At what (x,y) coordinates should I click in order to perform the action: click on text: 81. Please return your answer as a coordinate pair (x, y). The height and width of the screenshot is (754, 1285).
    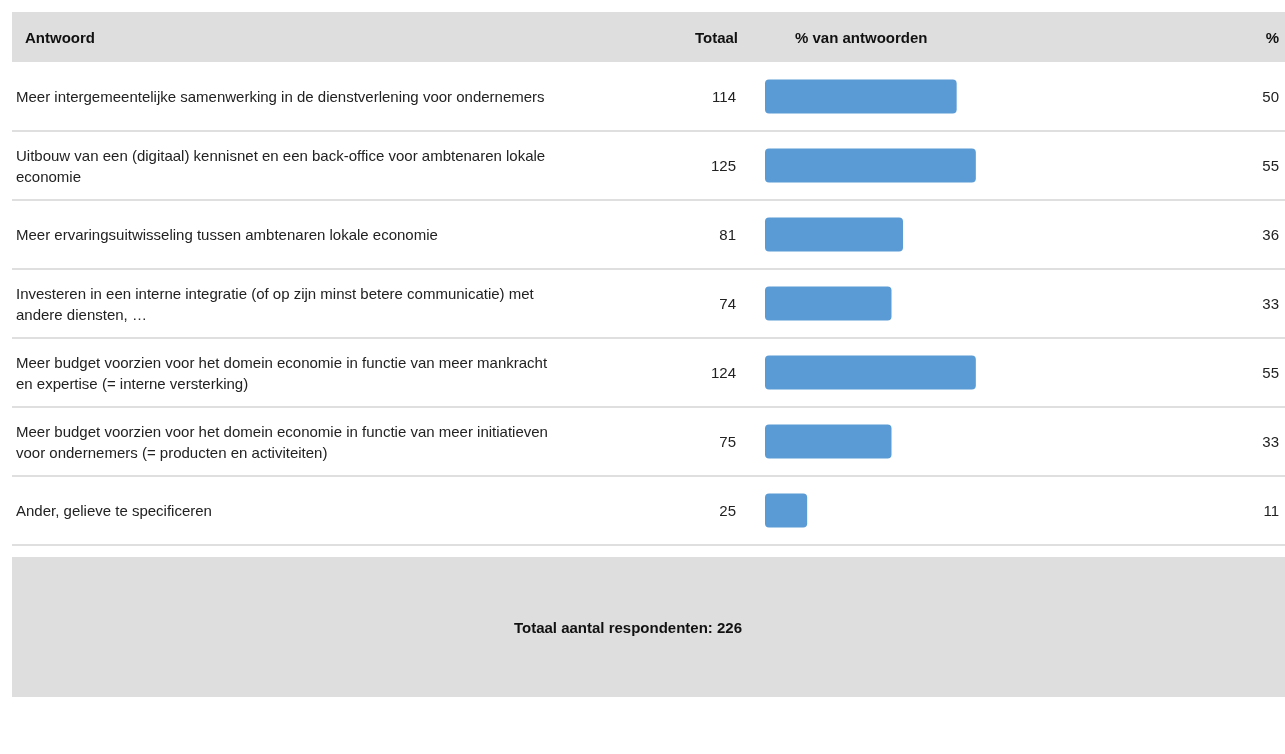
    Looking at the image, I should click on (727, 234).